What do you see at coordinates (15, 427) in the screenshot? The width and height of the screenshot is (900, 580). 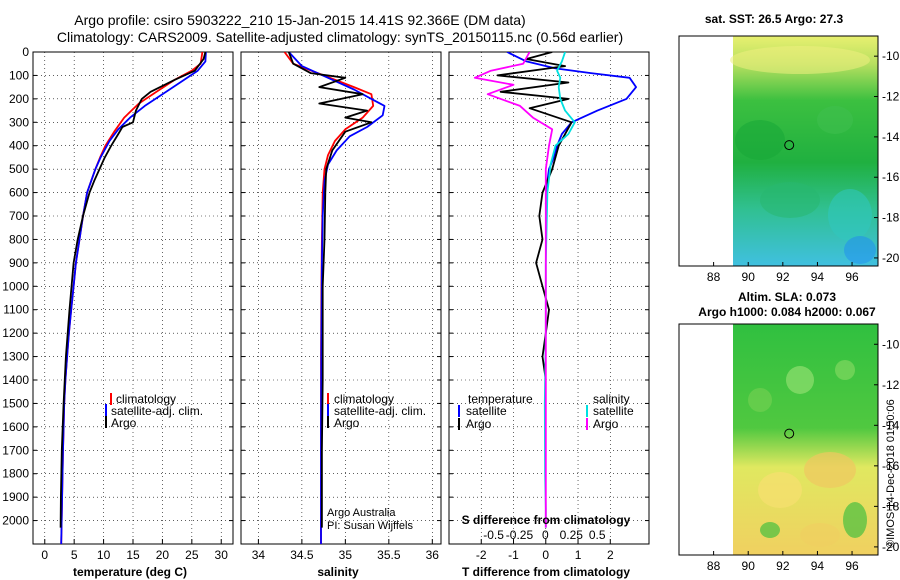 I see `depth-tick-label: 1600` at bounding box center [15, 427].